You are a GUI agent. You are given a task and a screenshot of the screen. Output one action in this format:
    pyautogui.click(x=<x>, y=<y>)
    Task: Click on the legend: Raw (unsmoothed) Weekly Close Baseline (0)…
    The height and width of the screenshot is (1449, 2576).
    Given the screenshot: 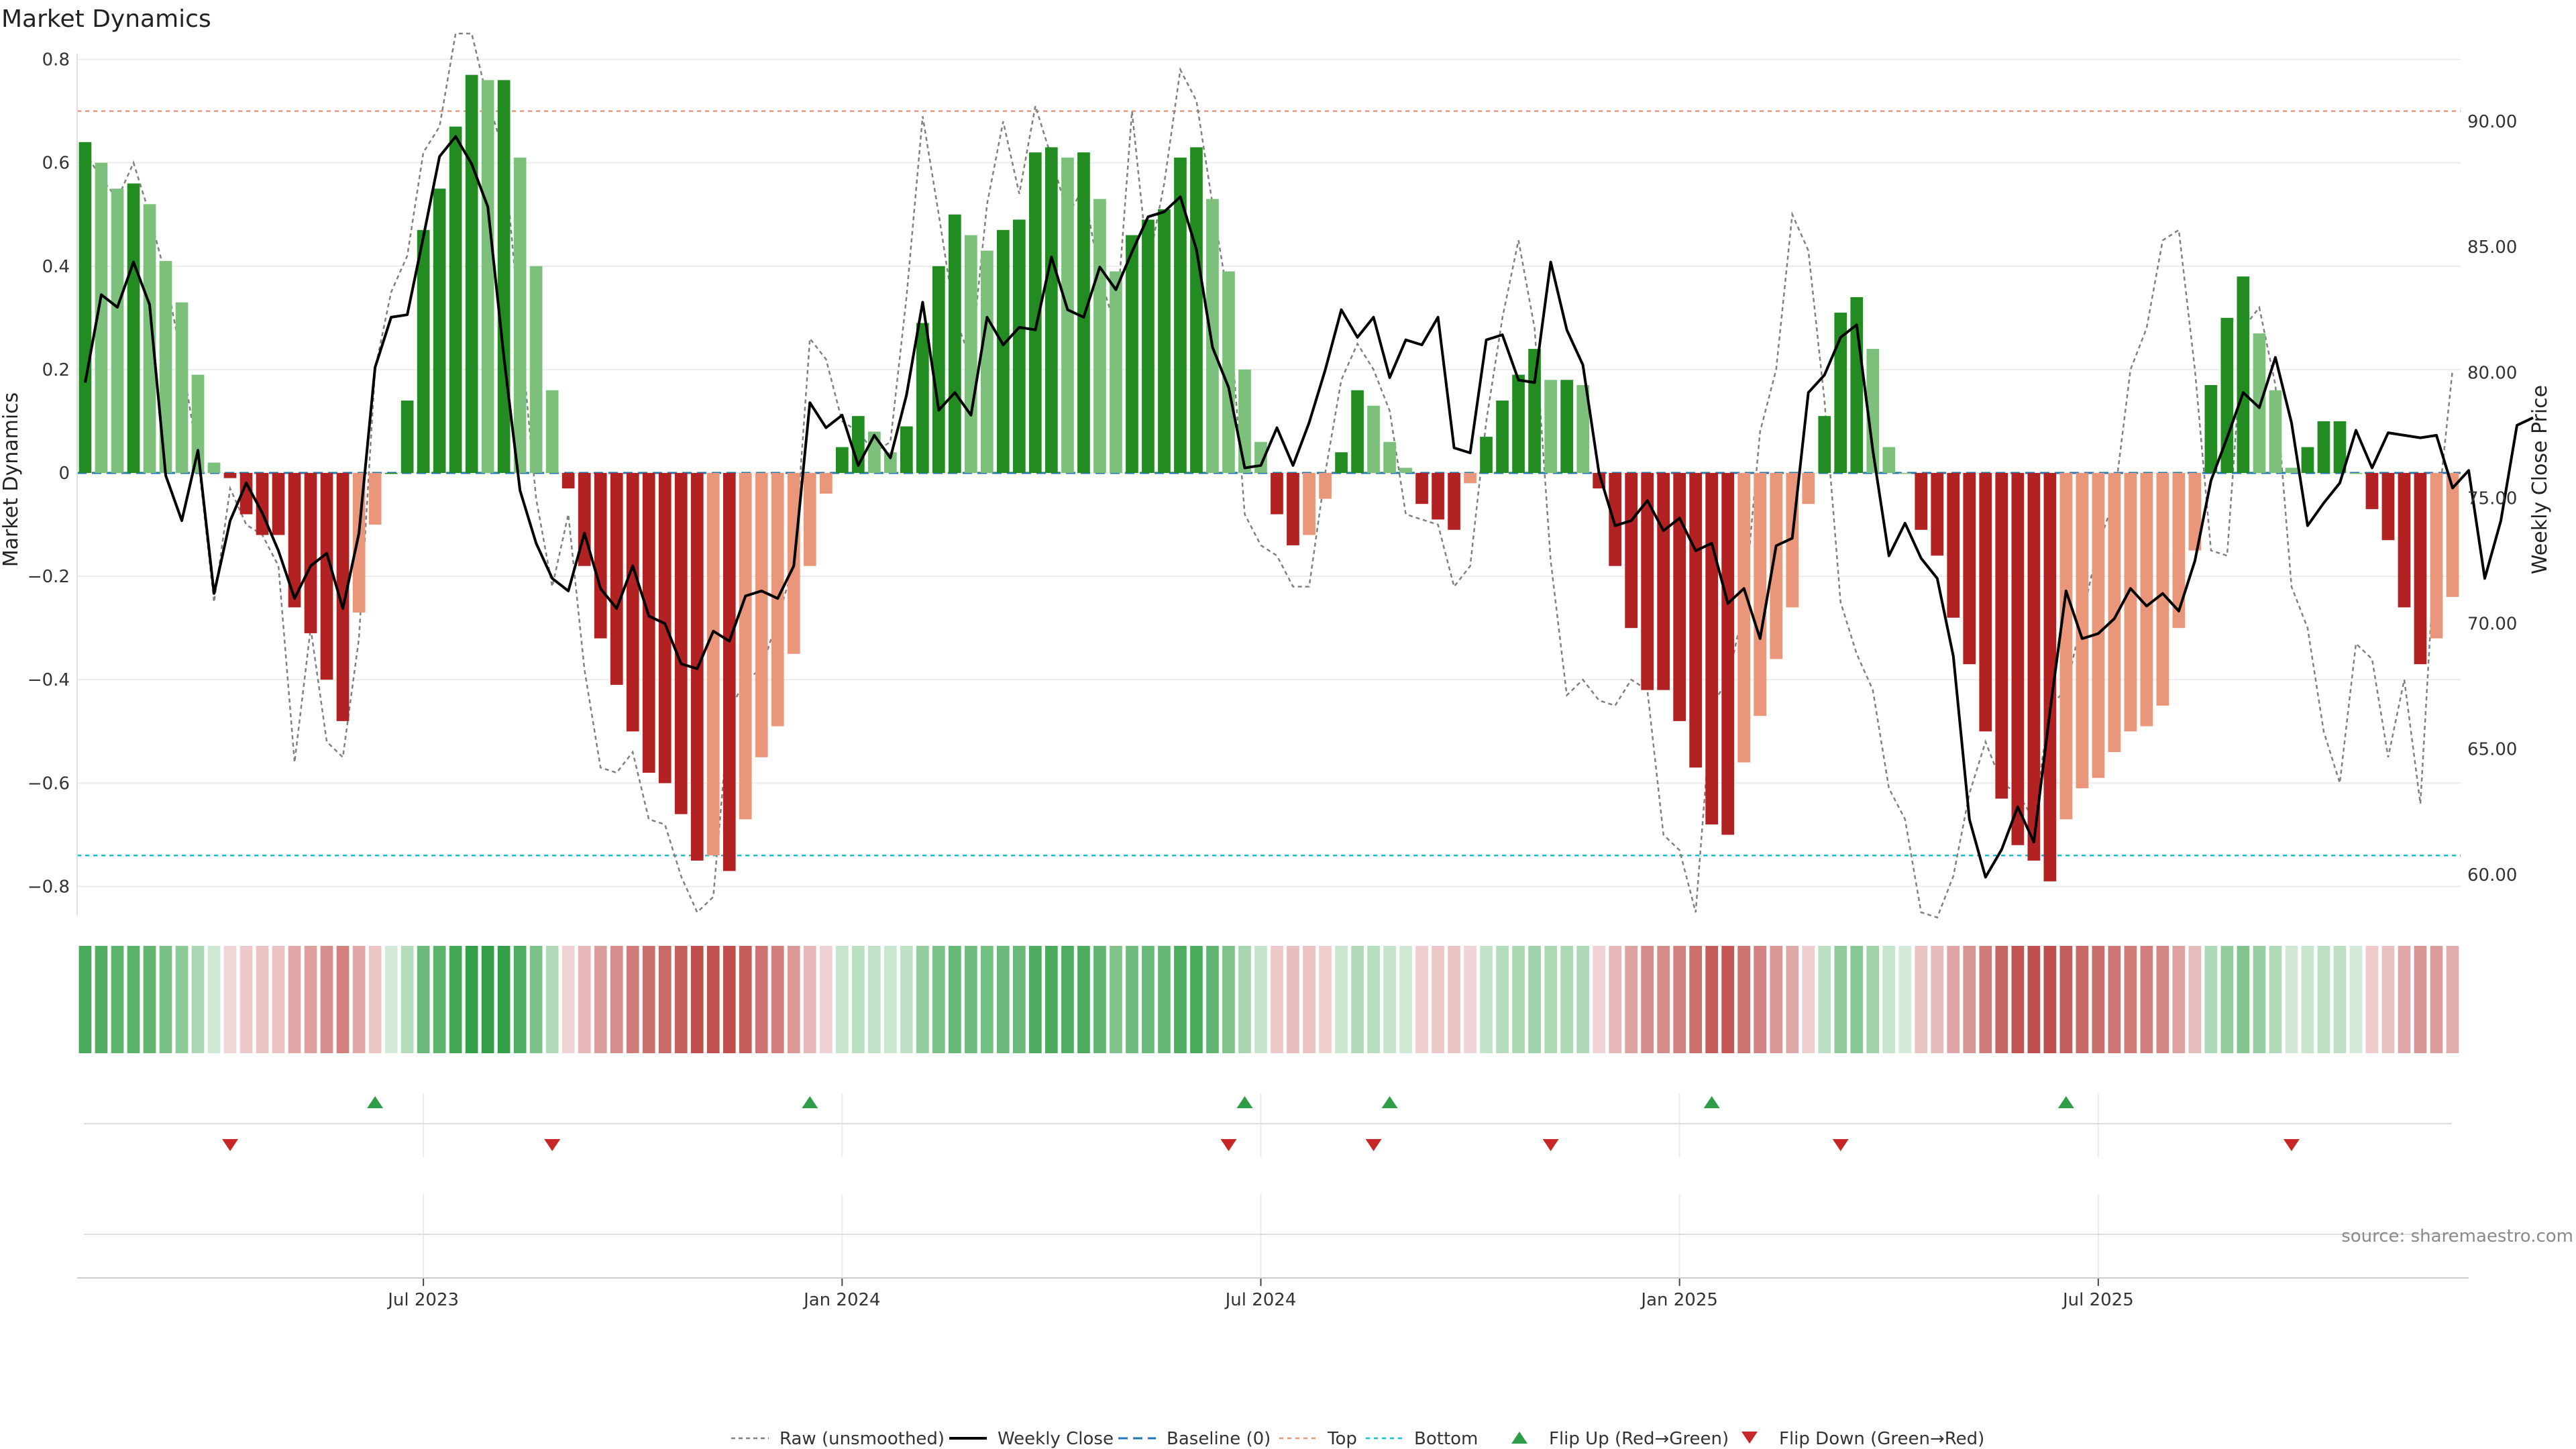 What is the action you would take?
    pyautogui.click(x=1357, y=1439)
    